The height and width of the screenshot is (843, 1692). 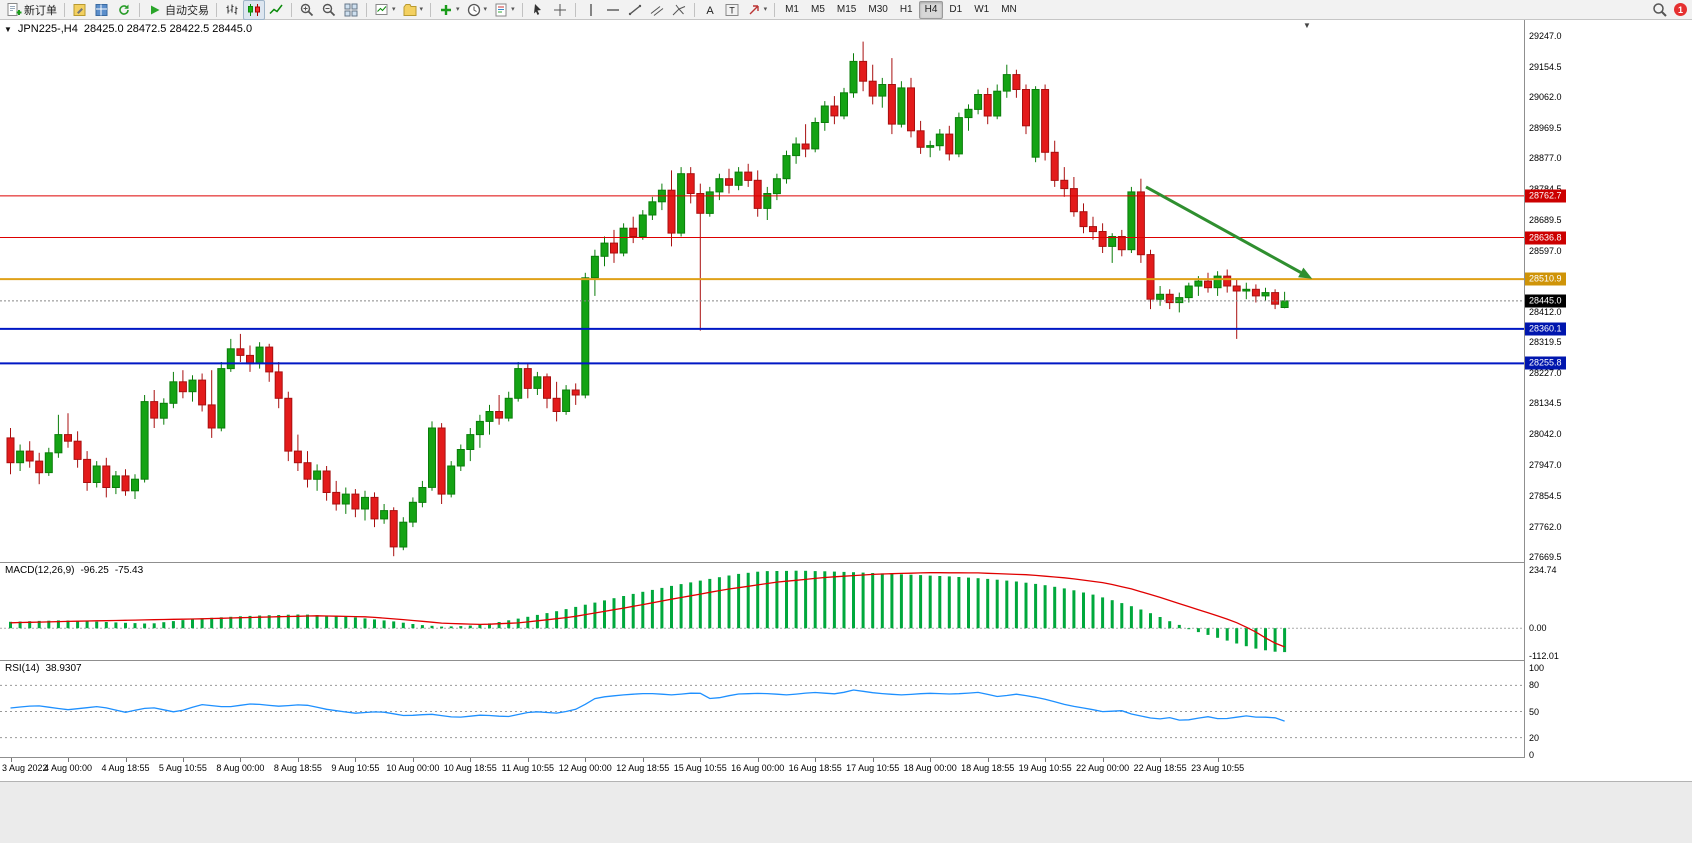 I want to click on price-axis-label: 28689.5, so click(x=1545, y=220).